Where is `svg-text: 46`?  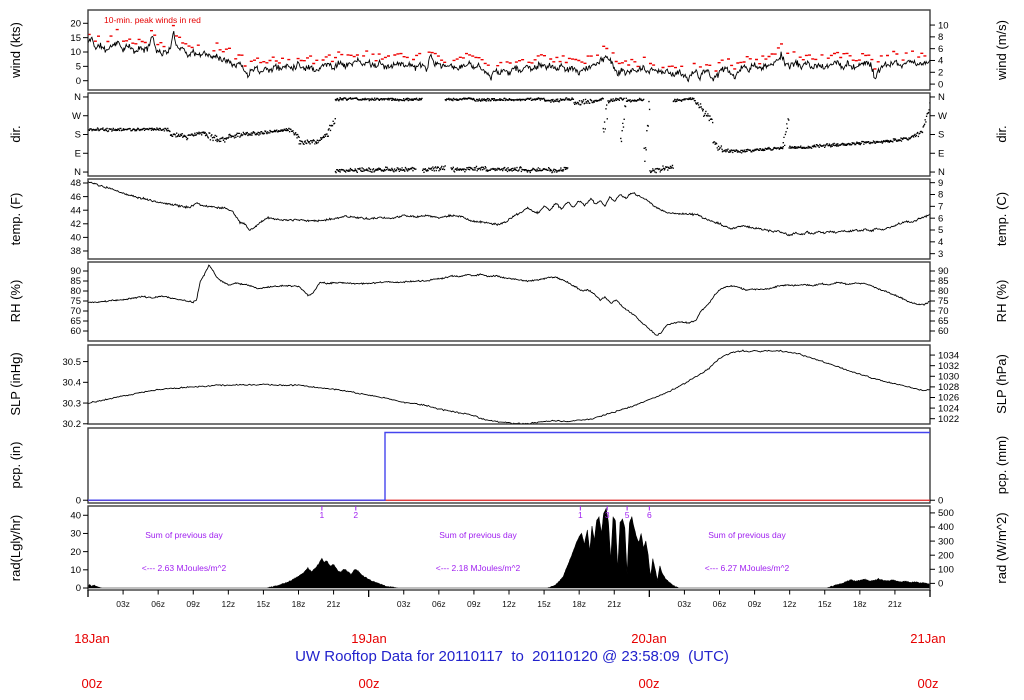 svg-text: 46 is located at coordinates (75, 197).